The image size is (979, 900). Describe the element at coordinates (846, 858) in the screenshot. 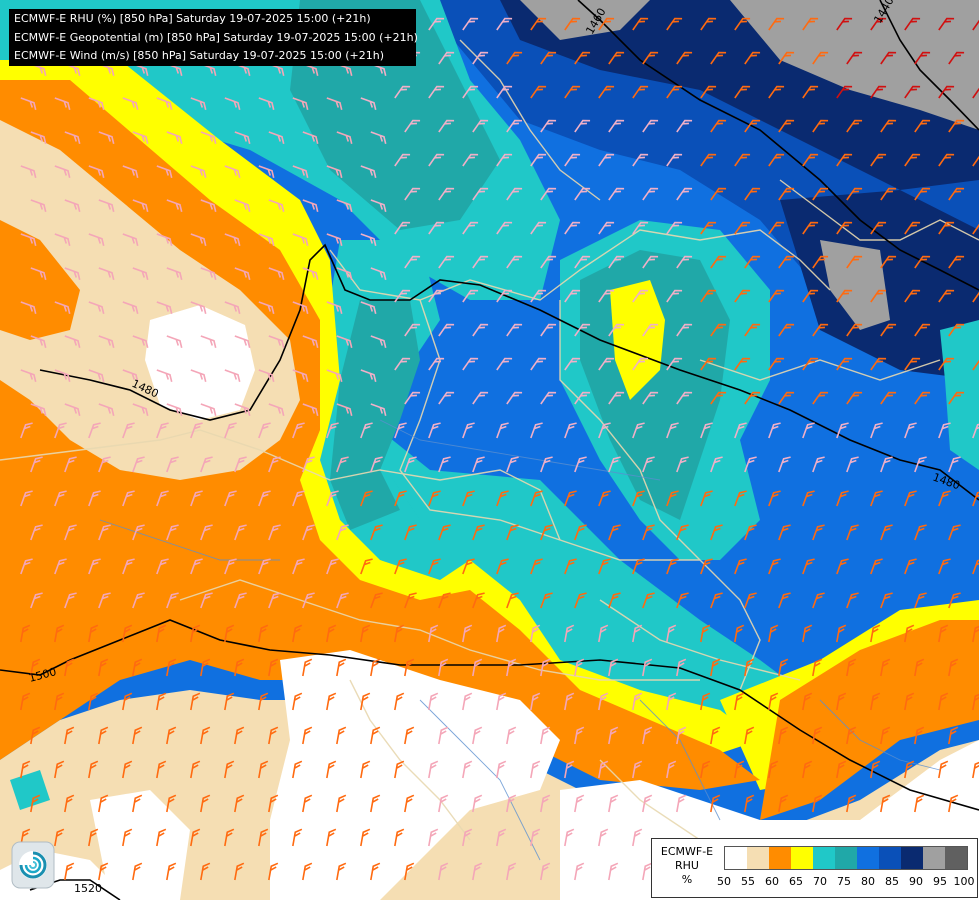

I see `legend-swatch` at that location.